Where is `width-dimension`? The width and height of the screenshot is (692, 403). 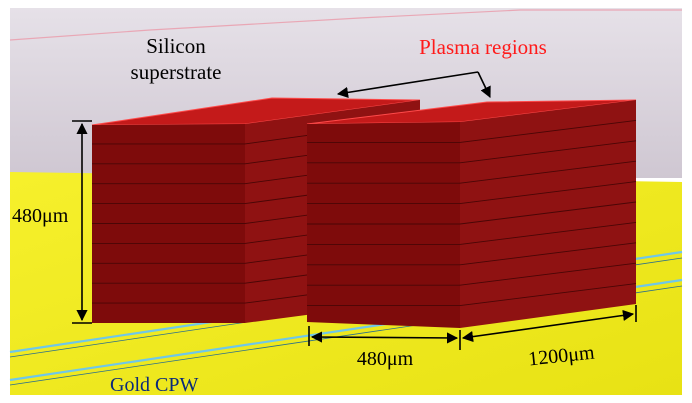
width-dimension is located at coordinates (384, 338).